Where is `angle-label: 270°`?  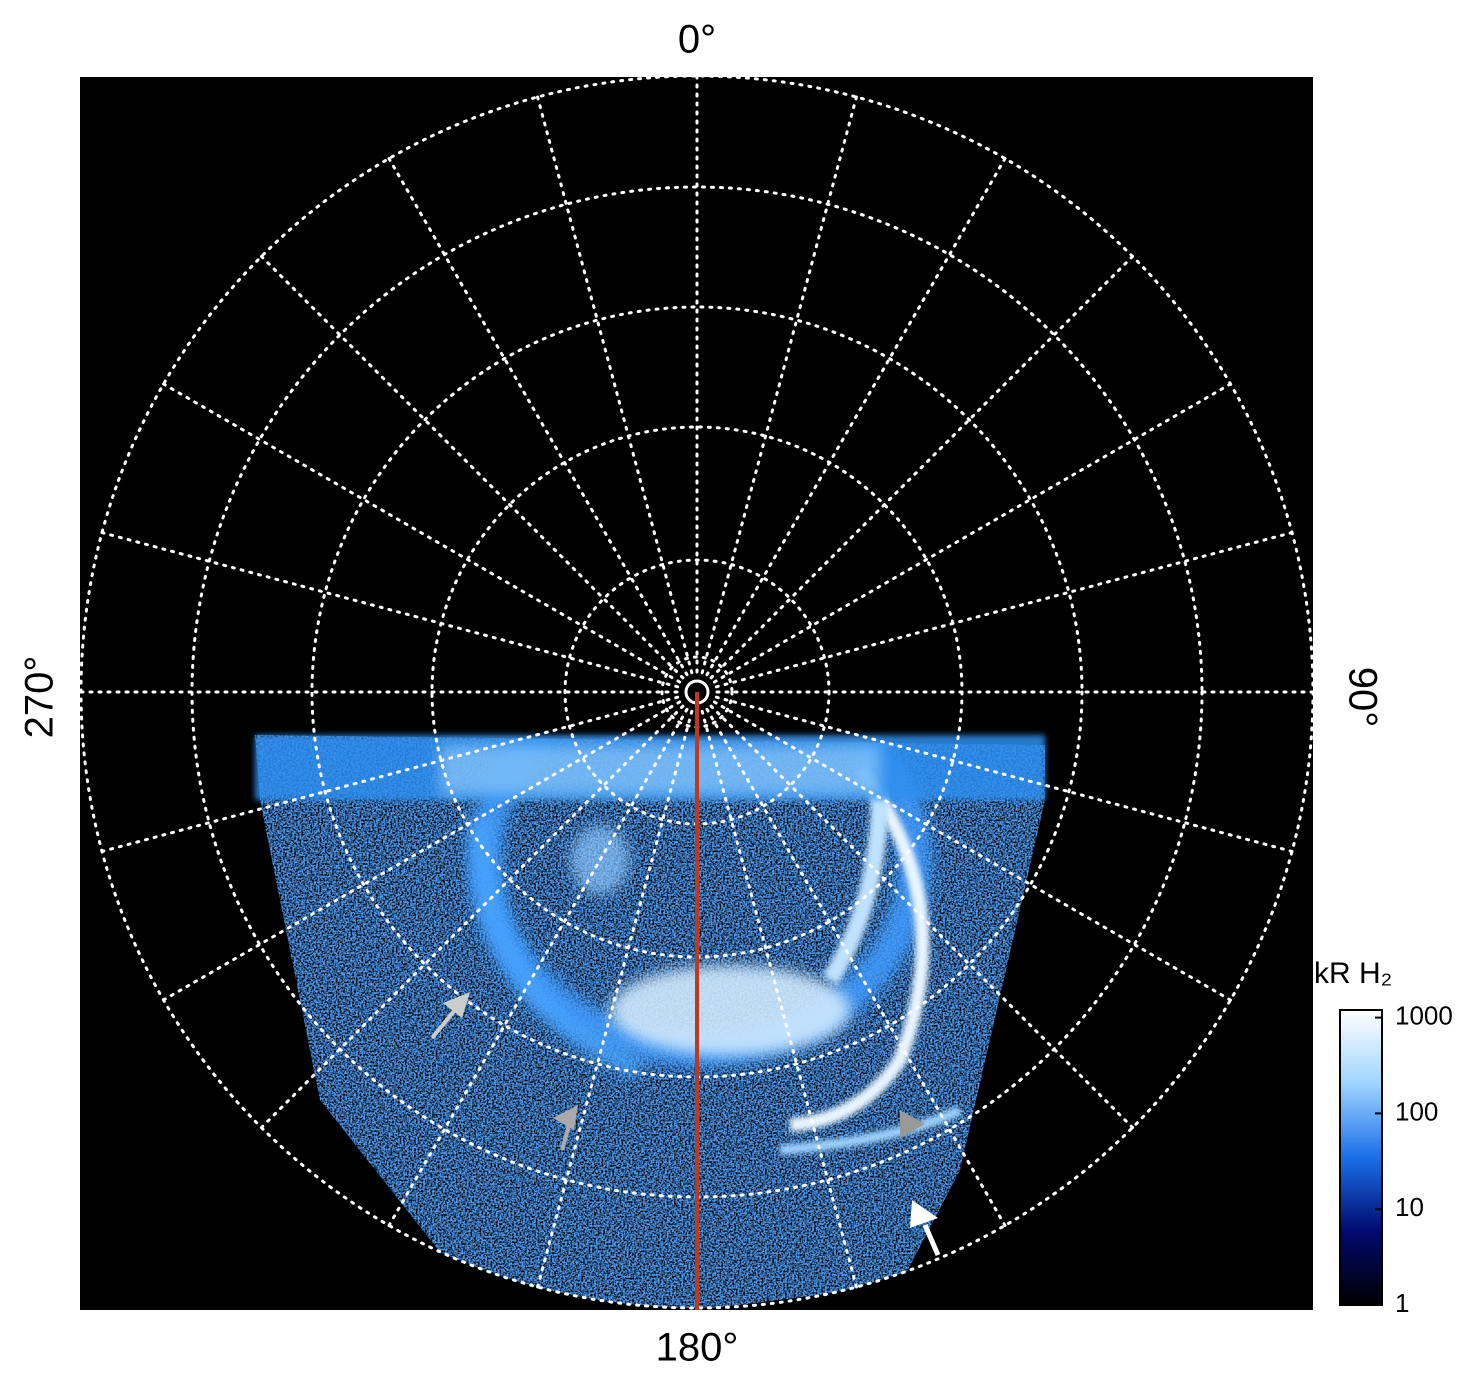 angle-label: 270° is located at coordinates (40, 697).